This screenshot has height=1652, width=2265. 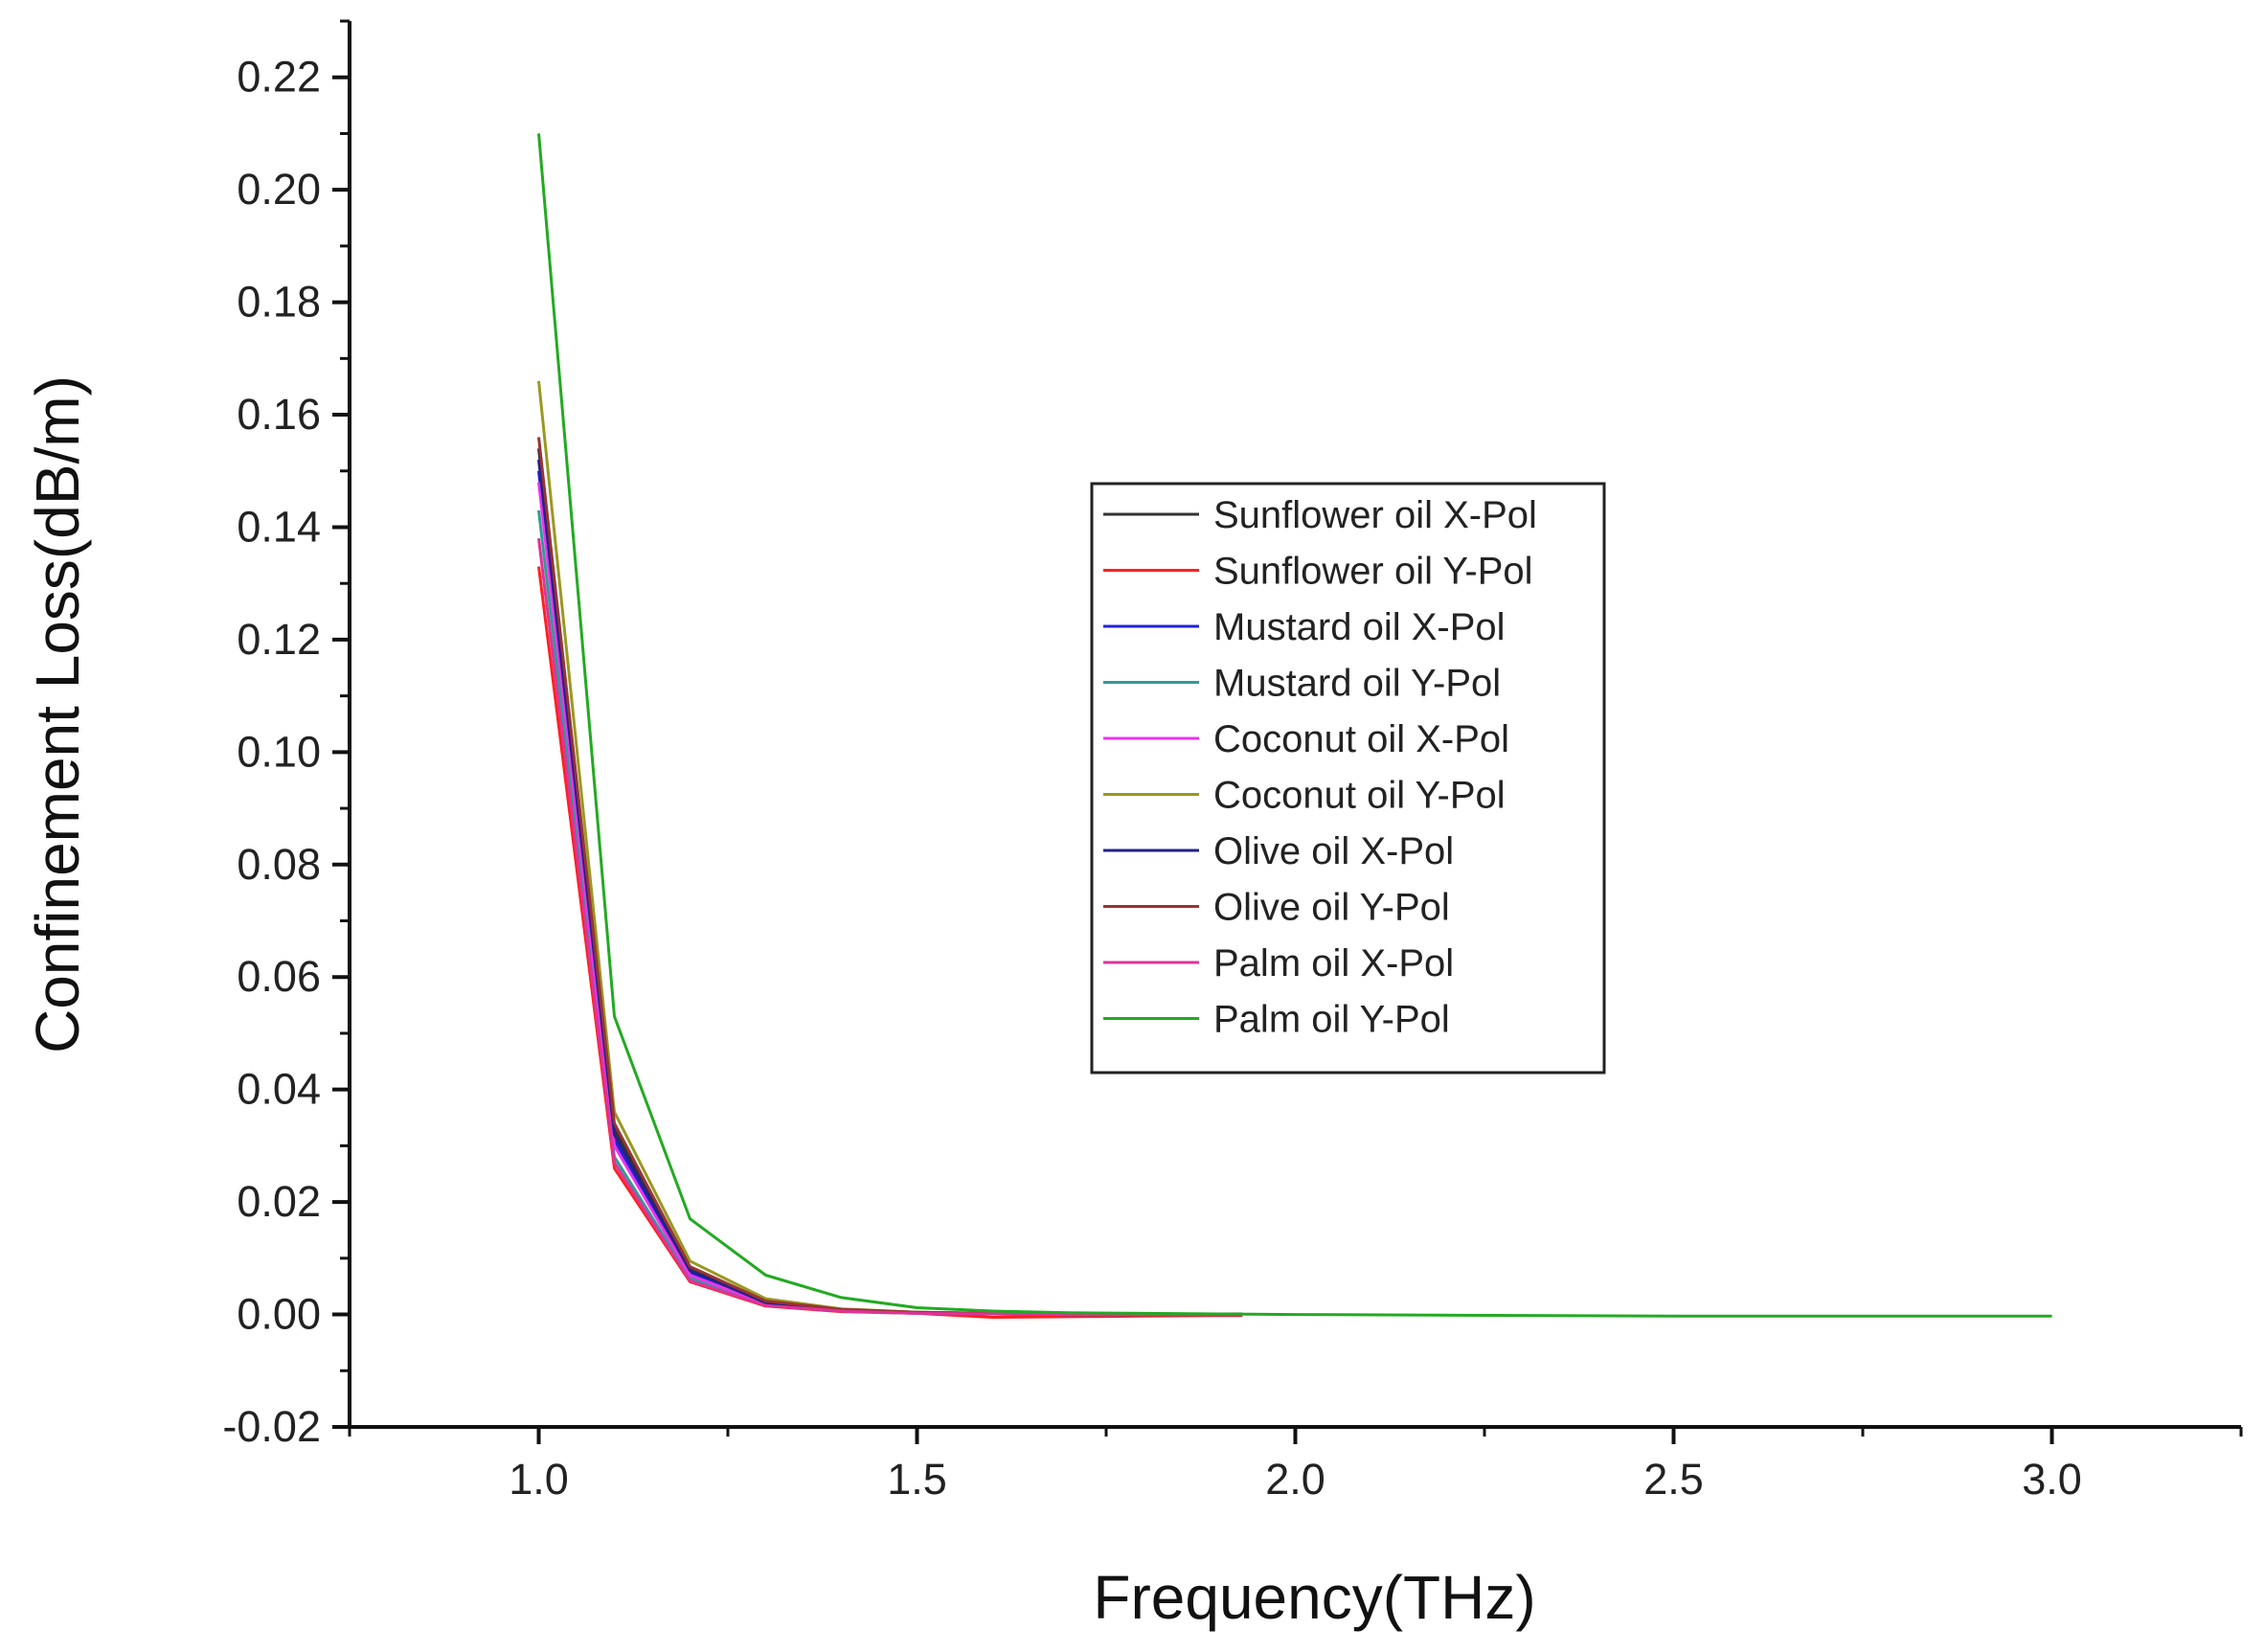 I want to click on x-tick-label: 2.0, so click(x=1295, y=1480).